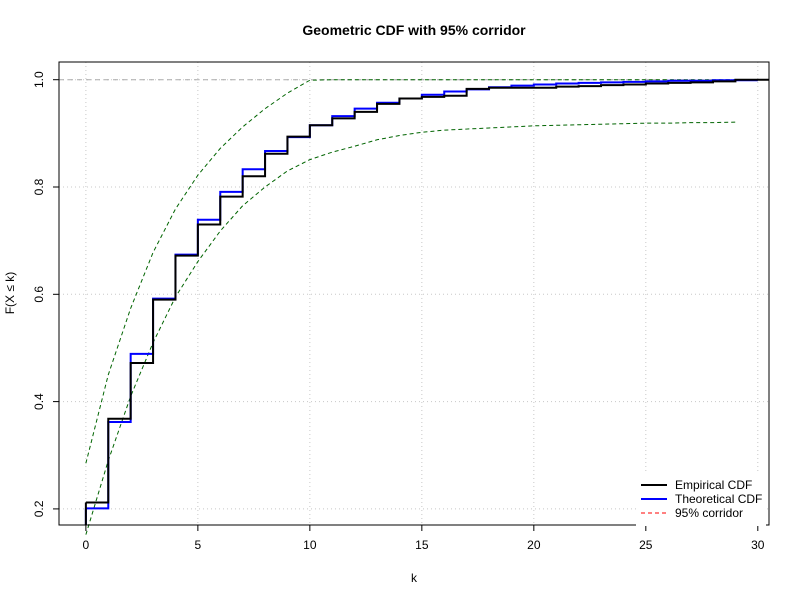 The height and width of the screenshot is (600, 800). Describe the element at coordinates (422, 545) in the screenshot. I see `x-tick-label: 15` at that location.